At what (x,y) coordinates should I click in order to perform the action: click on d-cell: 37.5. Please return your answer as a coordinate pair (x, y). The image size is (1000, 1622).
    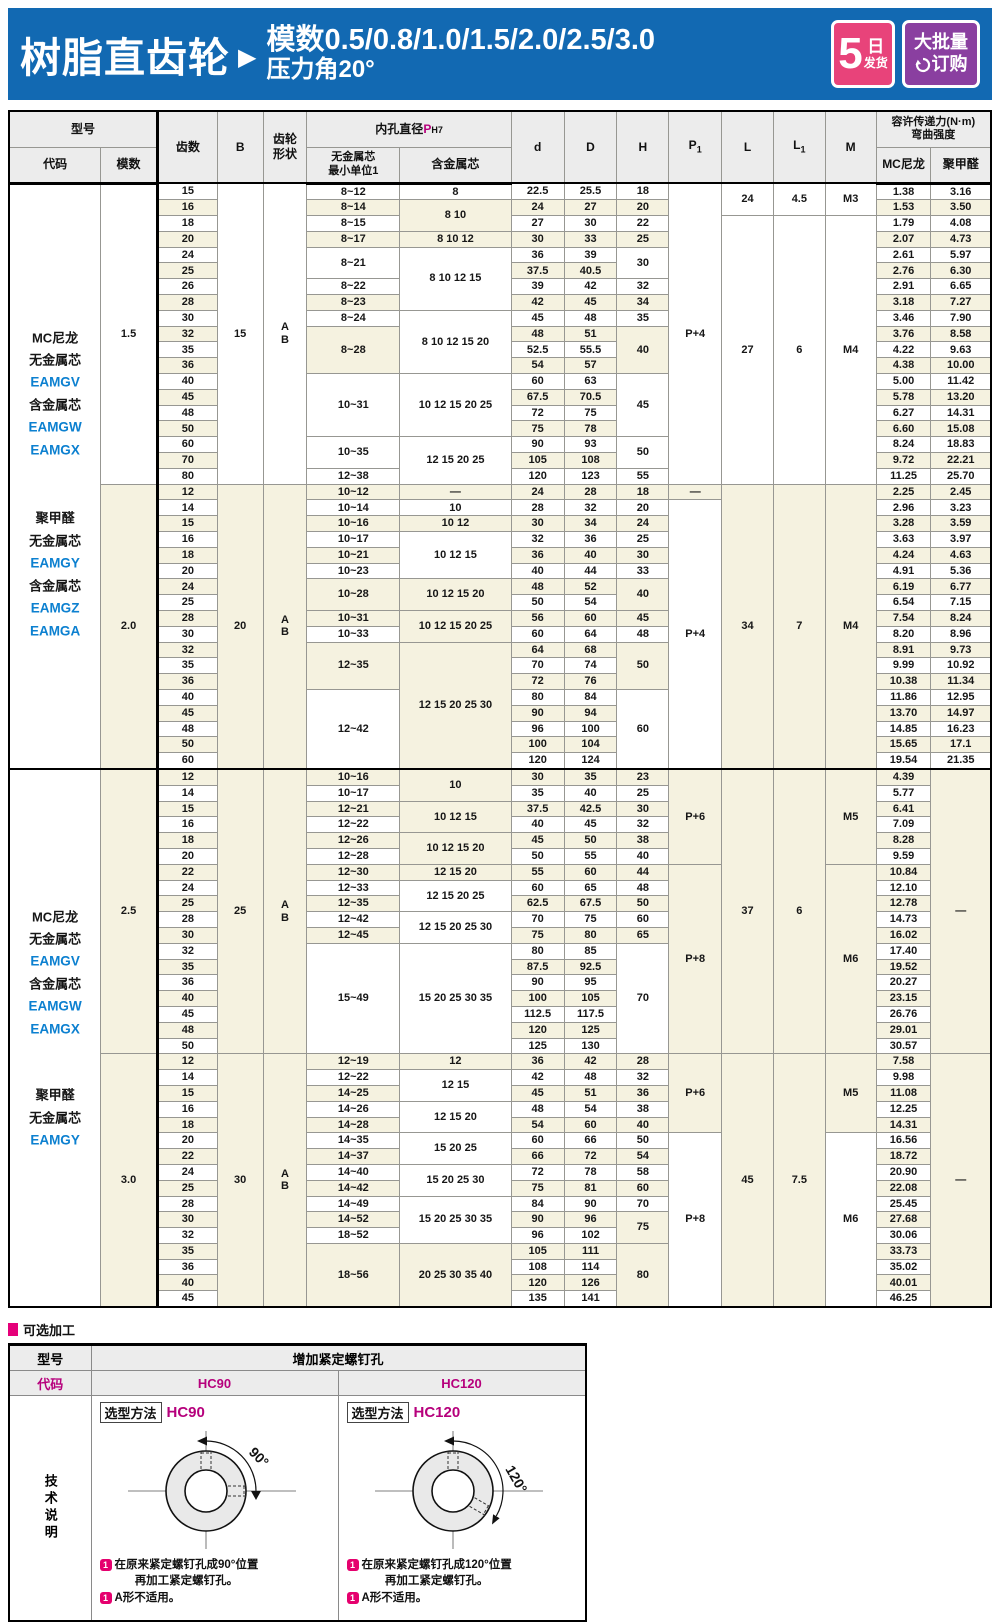
    Looking at the image, I should click on (537, 809).